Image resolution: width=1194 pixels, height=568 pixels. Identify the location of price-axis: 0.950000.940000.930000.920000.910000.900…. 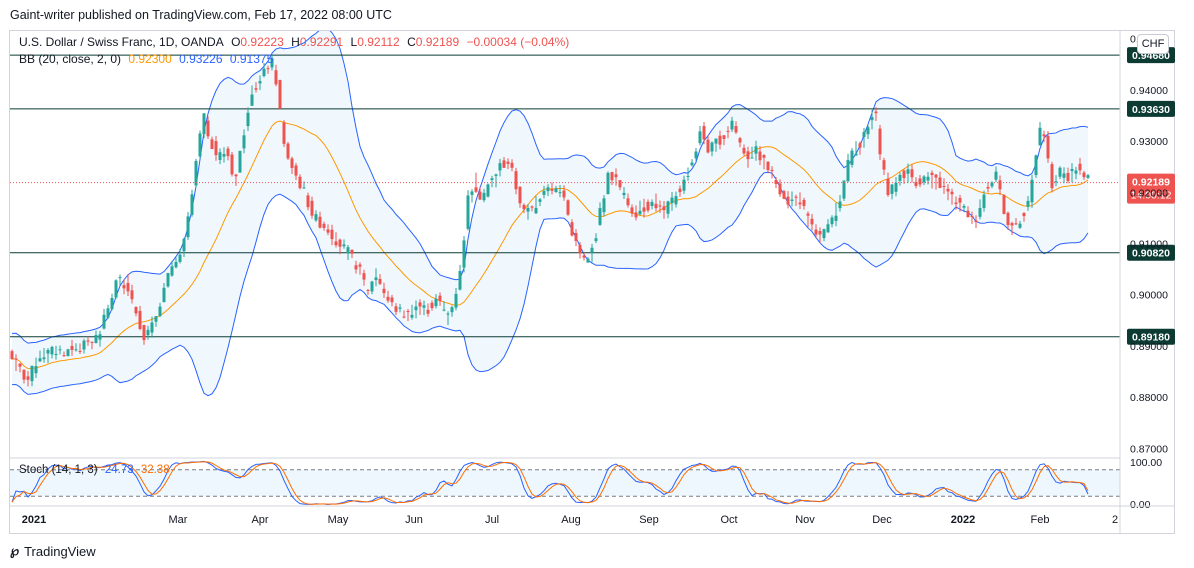
(1149, 245).